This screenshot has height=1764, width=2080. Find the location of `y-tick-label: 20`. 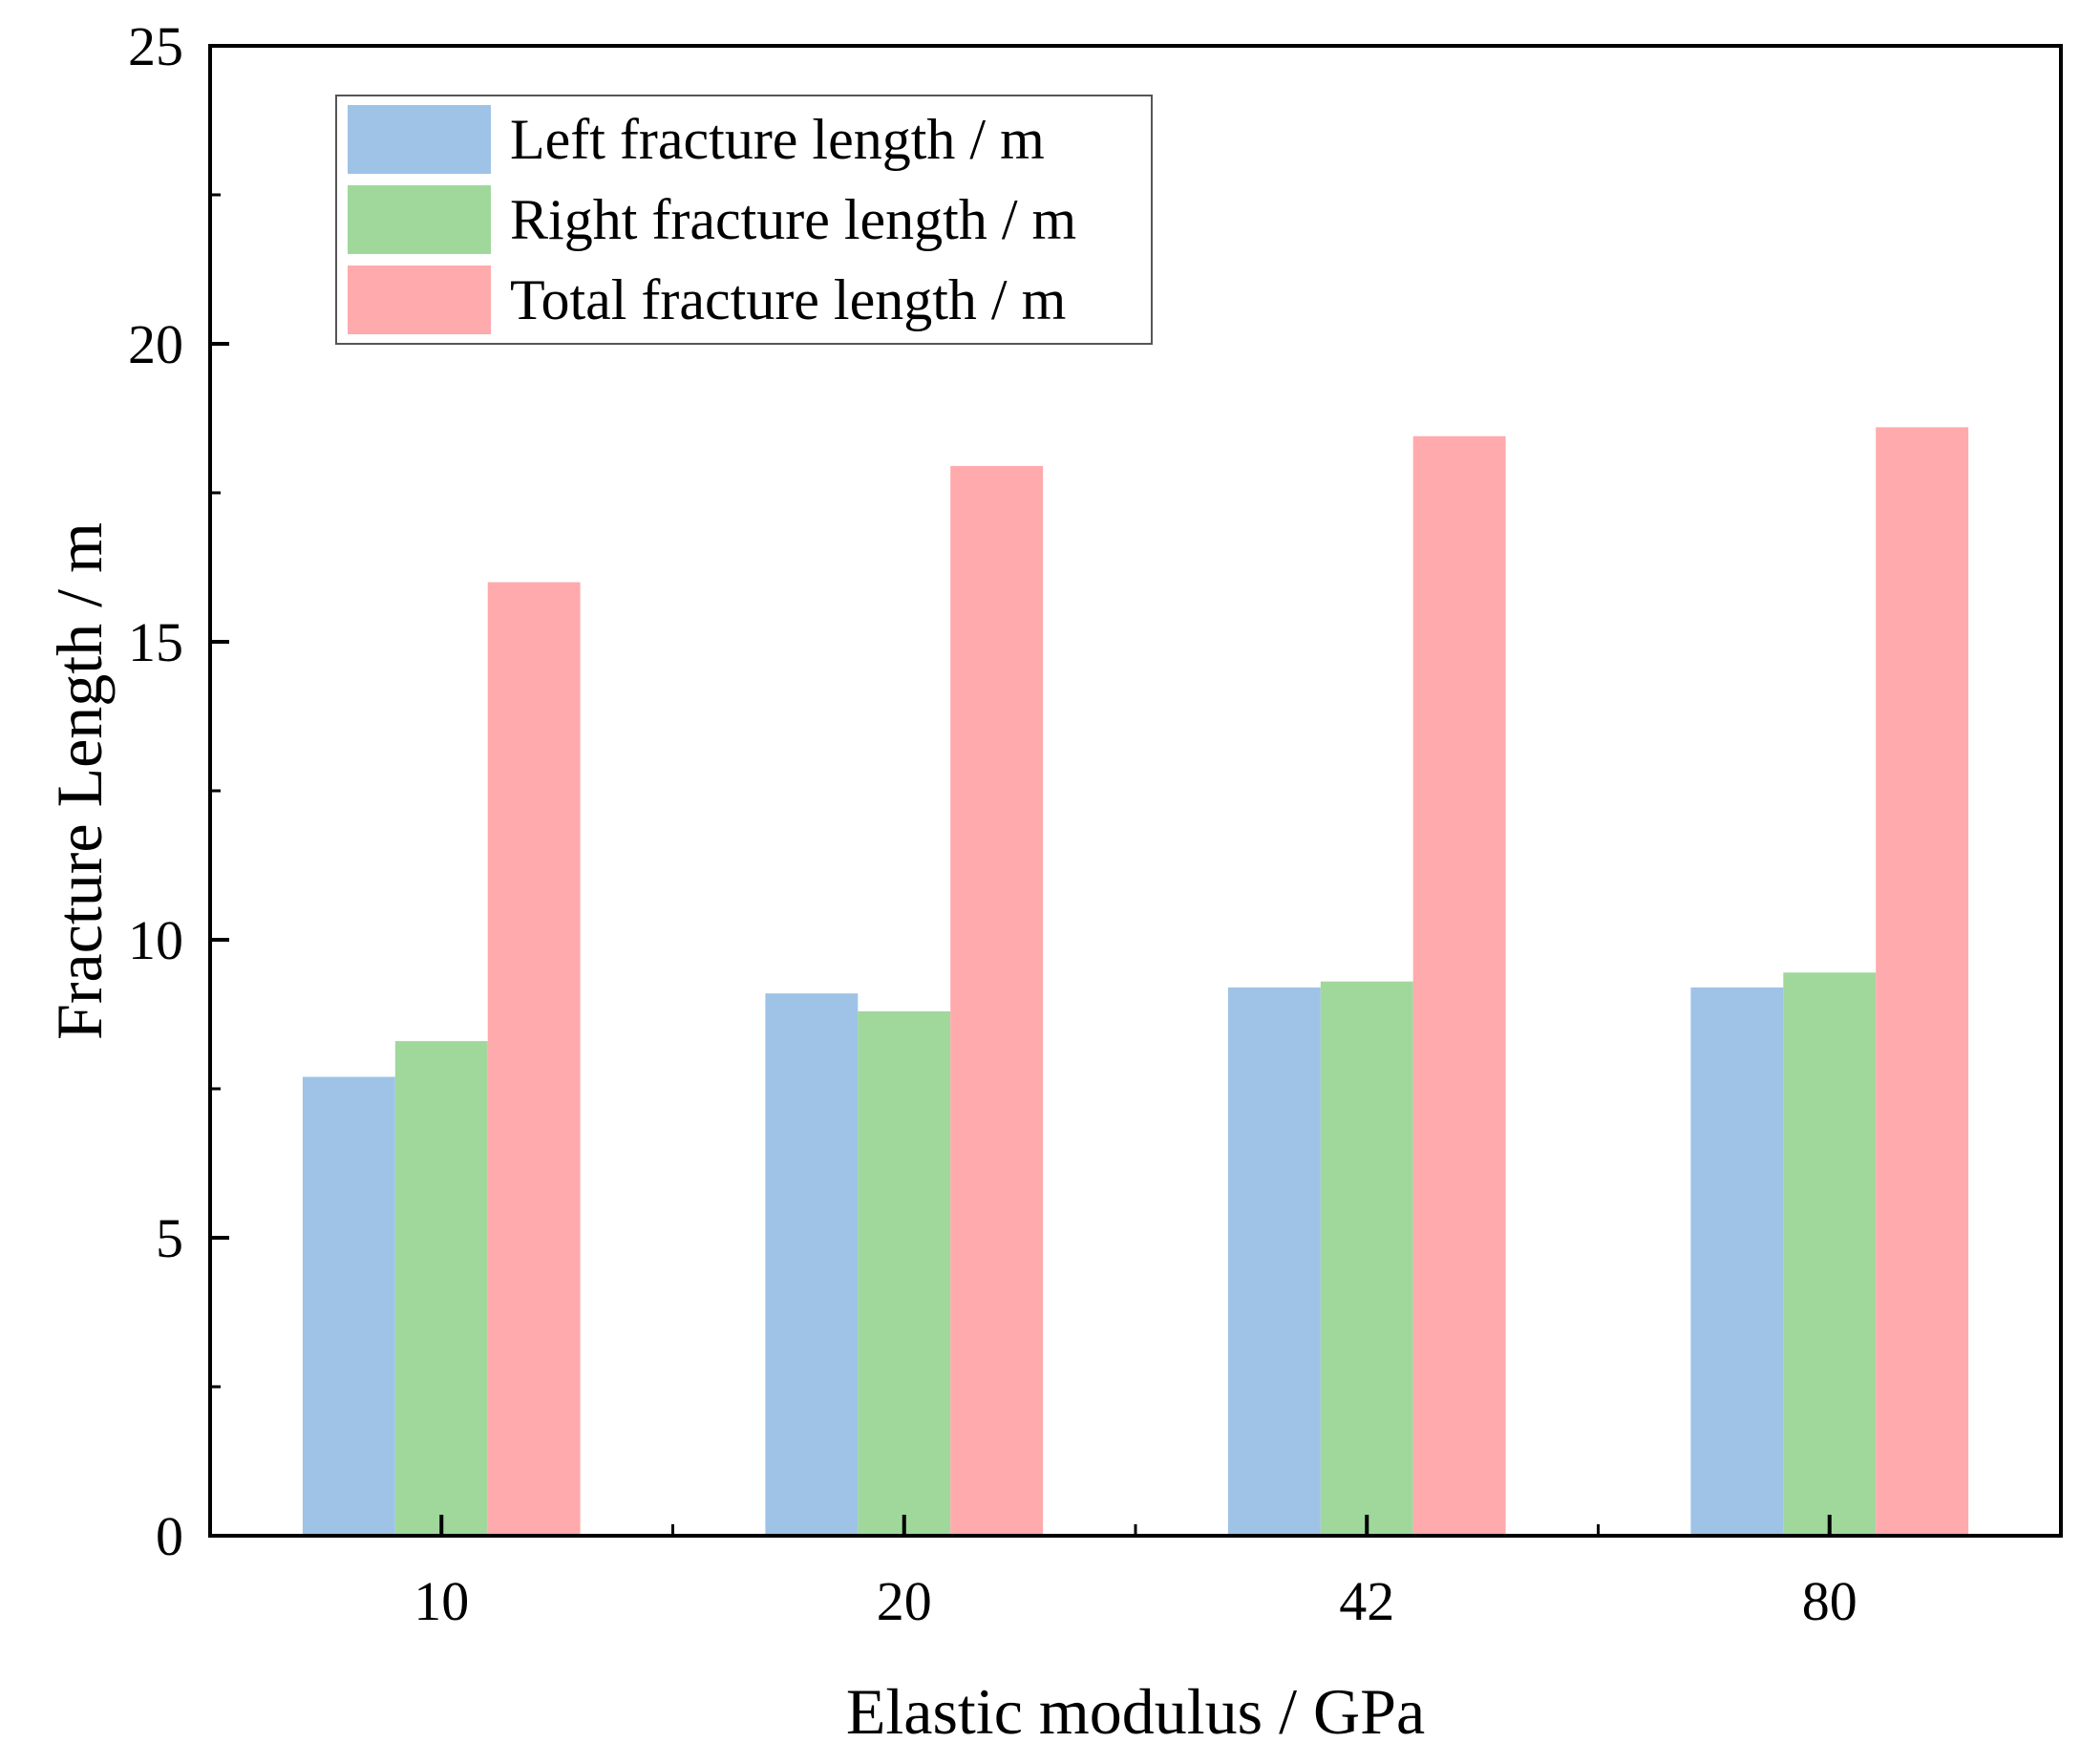

y-tick-label: 20 is located at coordinates (155, 344).